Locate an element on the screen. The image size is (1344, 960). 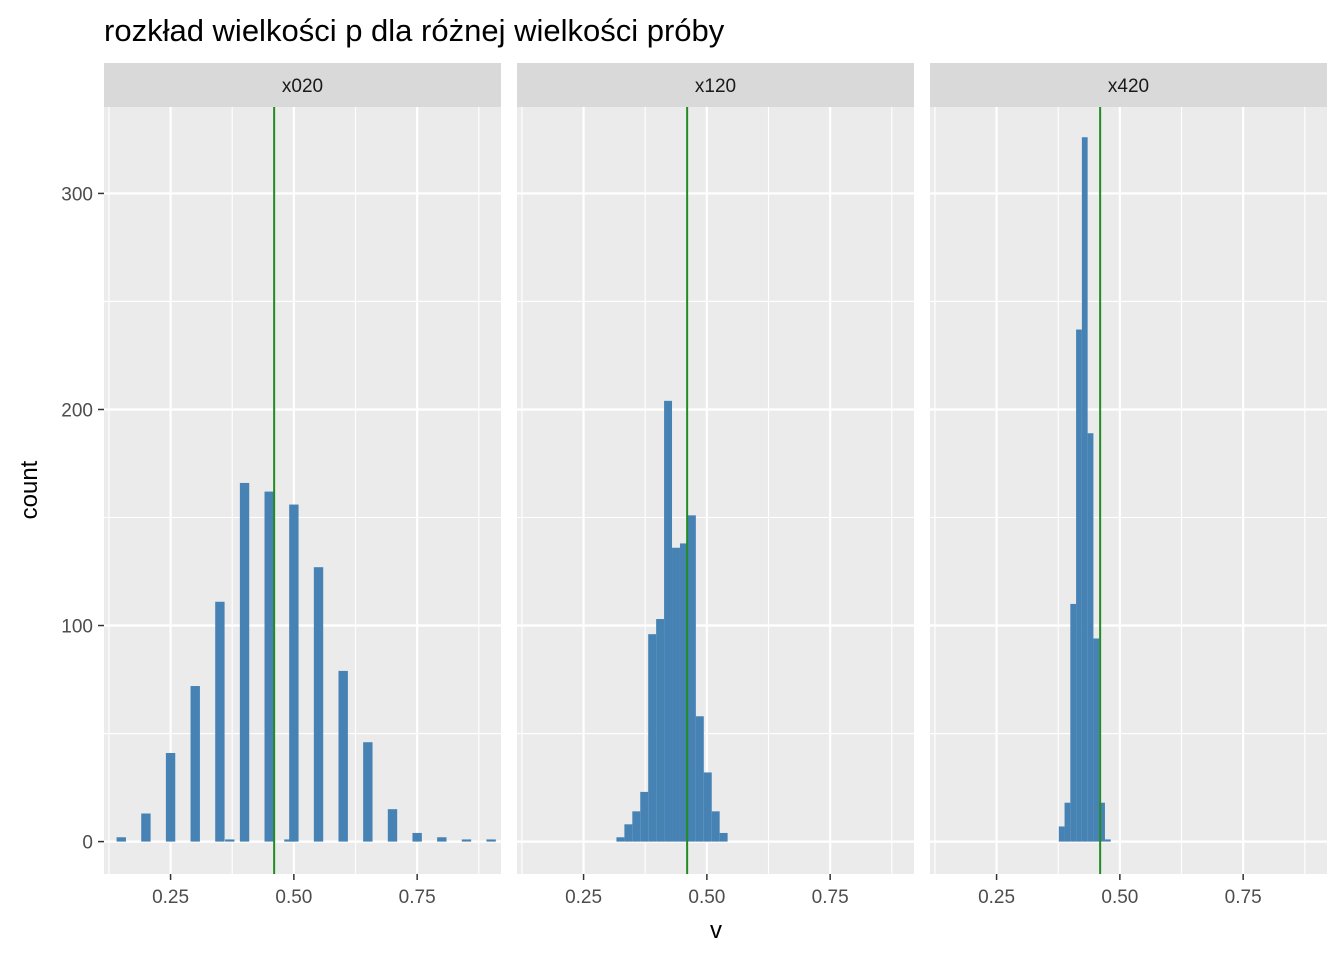
y-tick-label: 300 is located at coordinates (77, 194).